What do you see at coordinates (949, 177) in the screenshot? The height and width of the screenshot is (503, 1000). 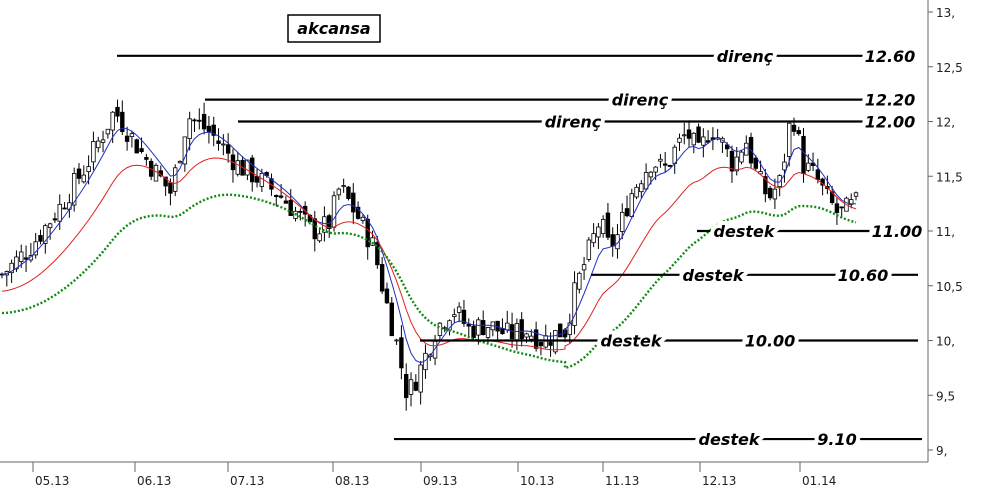 I see `y-tick-label: 11,5` at bounding box center [949, 177].